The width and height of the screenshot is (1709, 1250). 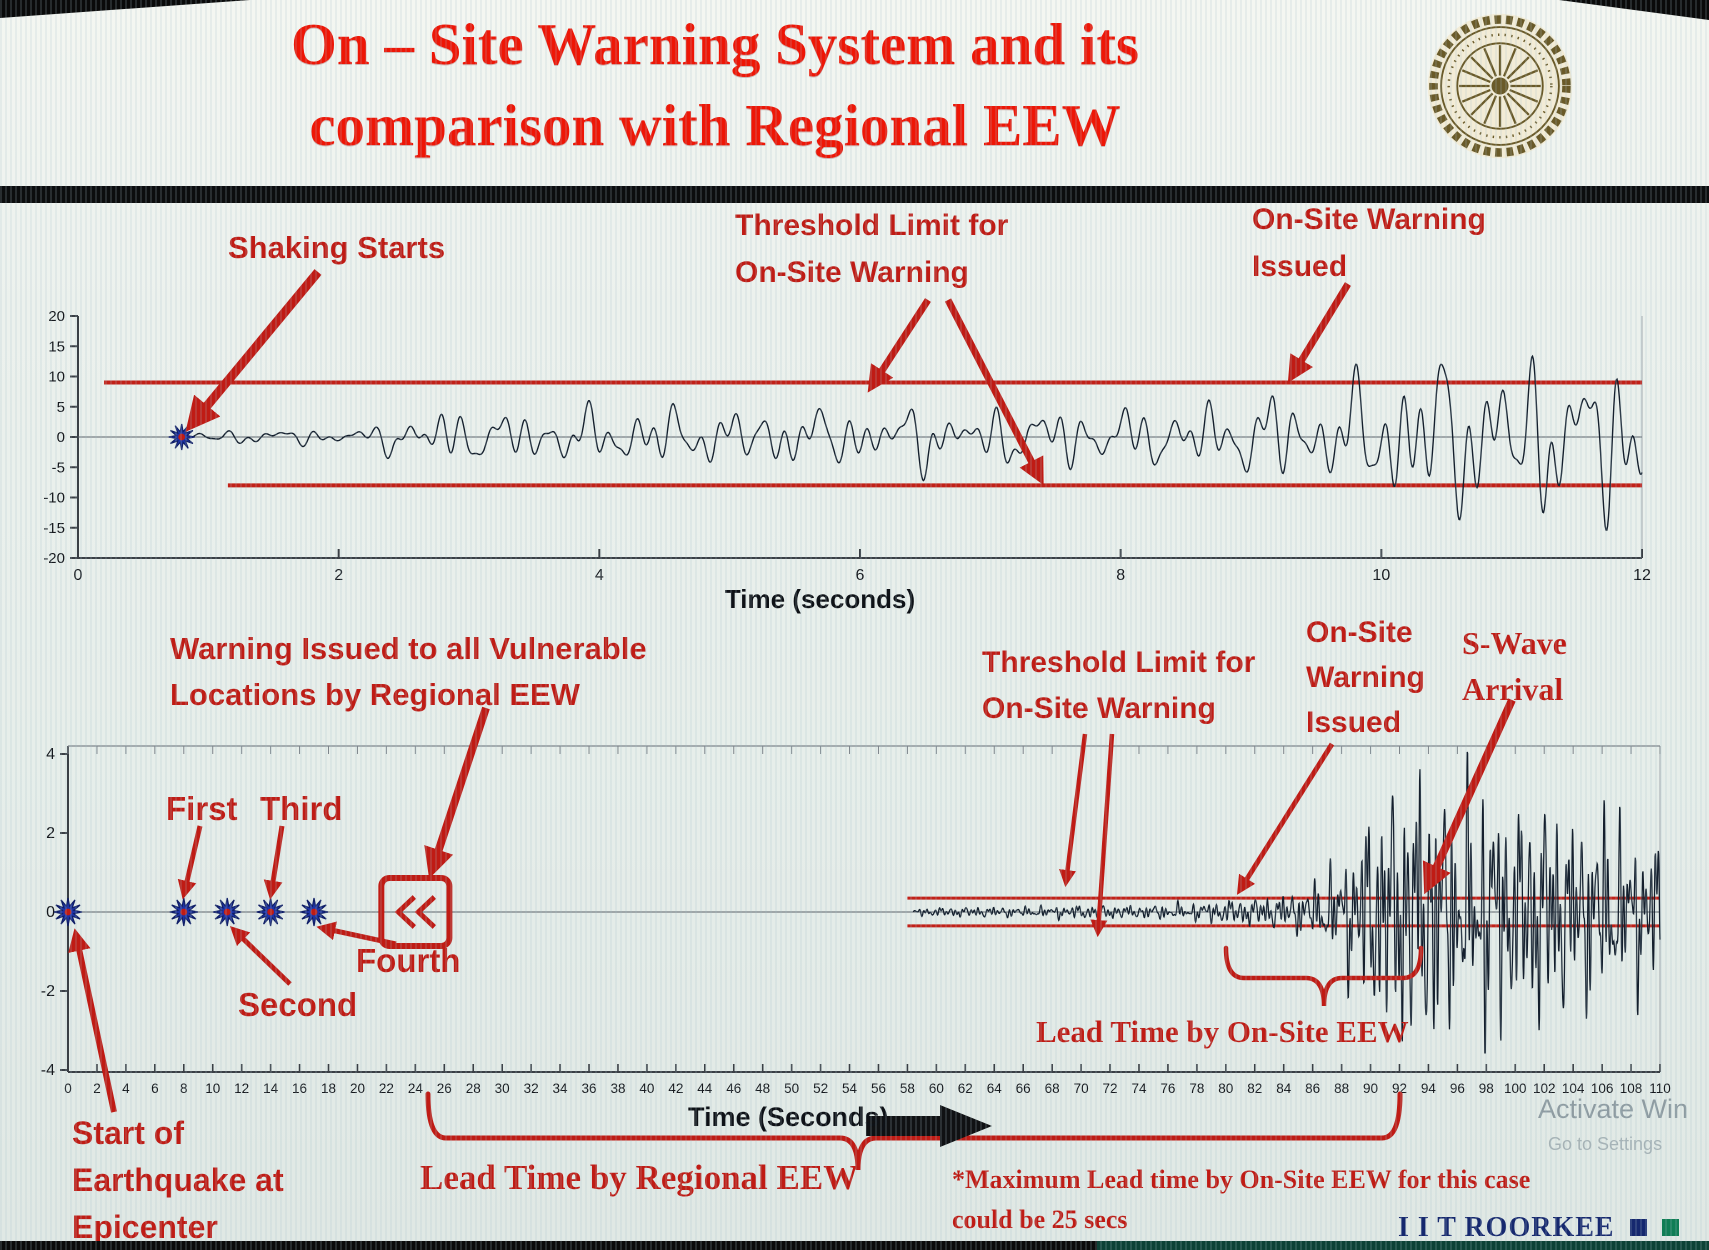 What do you see at coordinates (1040, 1219) in the screenshot?
I see `footnote-line2: could be 25 secs` at bounding box center [1040, 1219].